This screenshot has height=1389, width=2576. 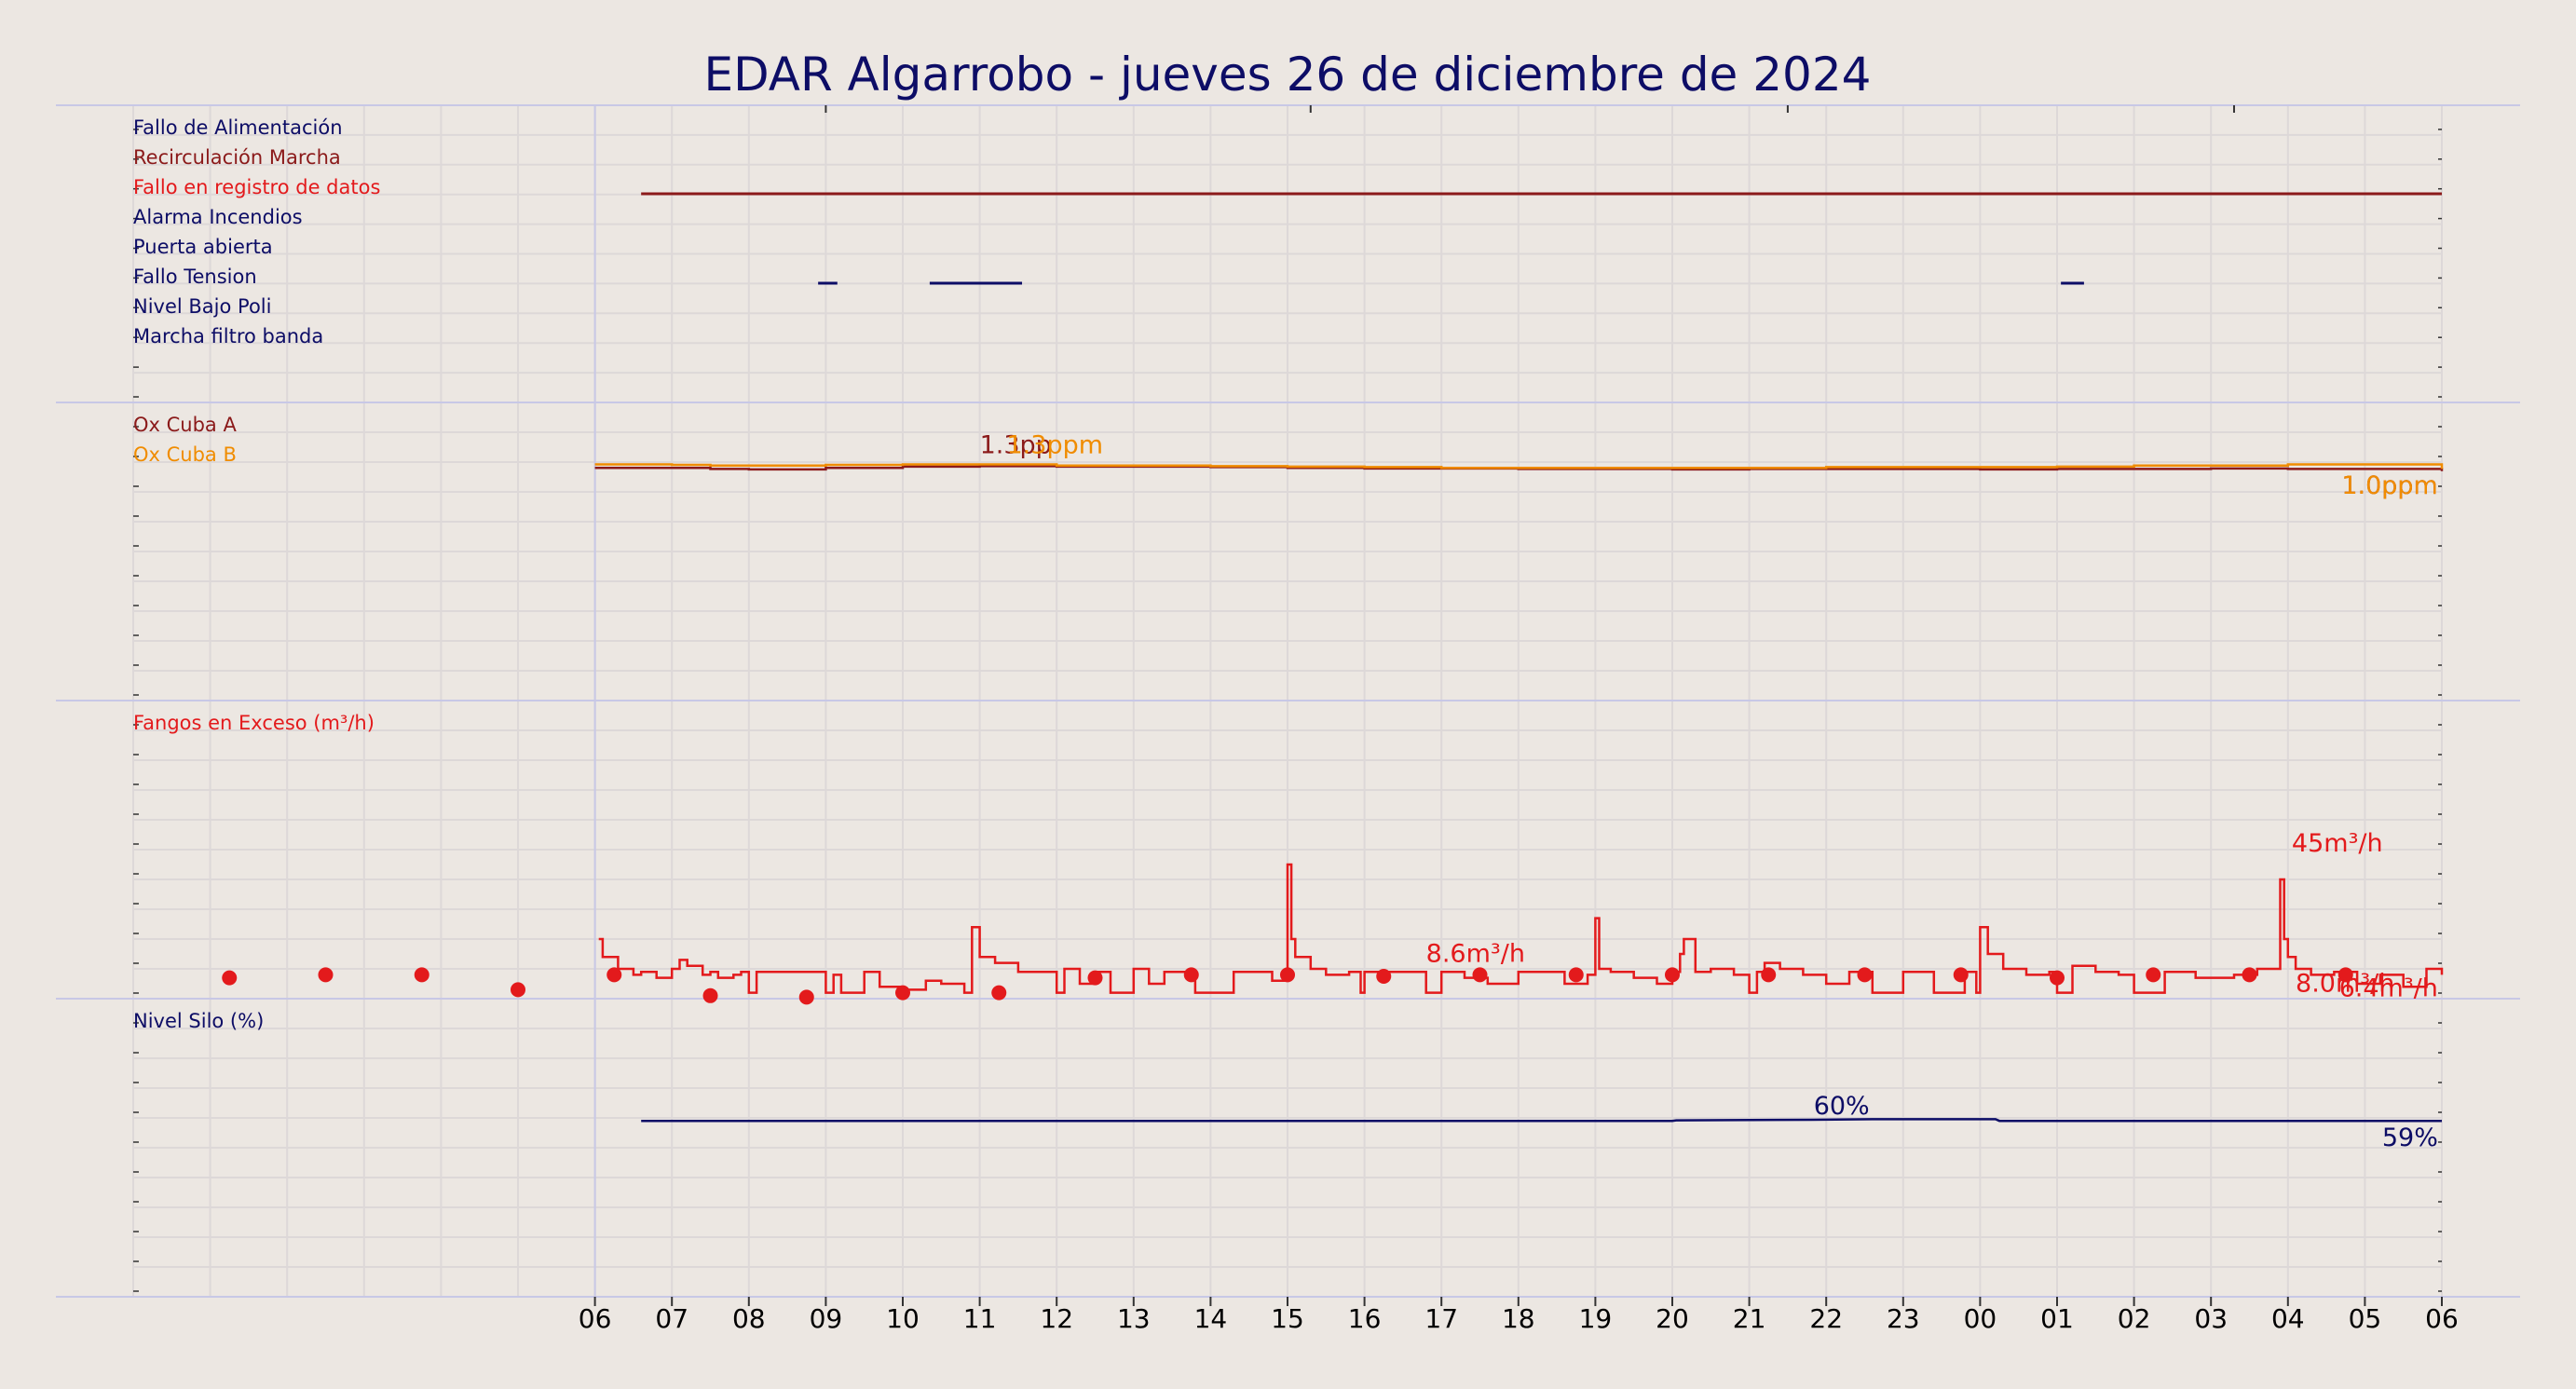 I want to click on sludge-panel: 45m³/h 8.6m³/h 8.0m³/h6.4m³/h, so click(x=1333, y=917).